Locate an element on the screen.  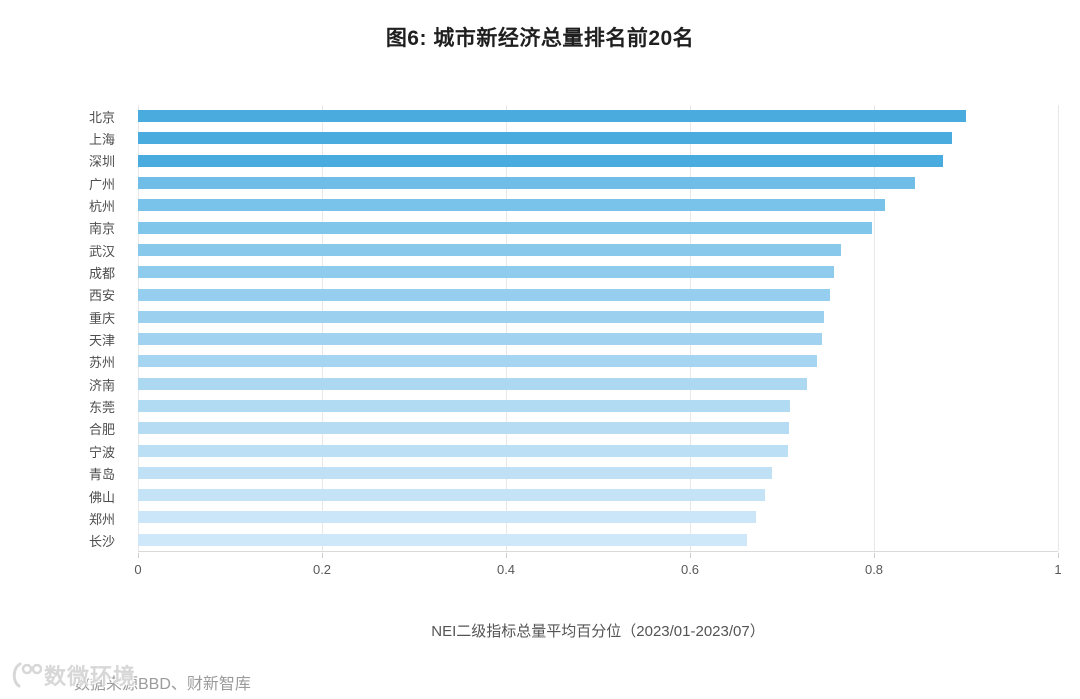
category-label: 西安 is located at coordinates (101, 296).